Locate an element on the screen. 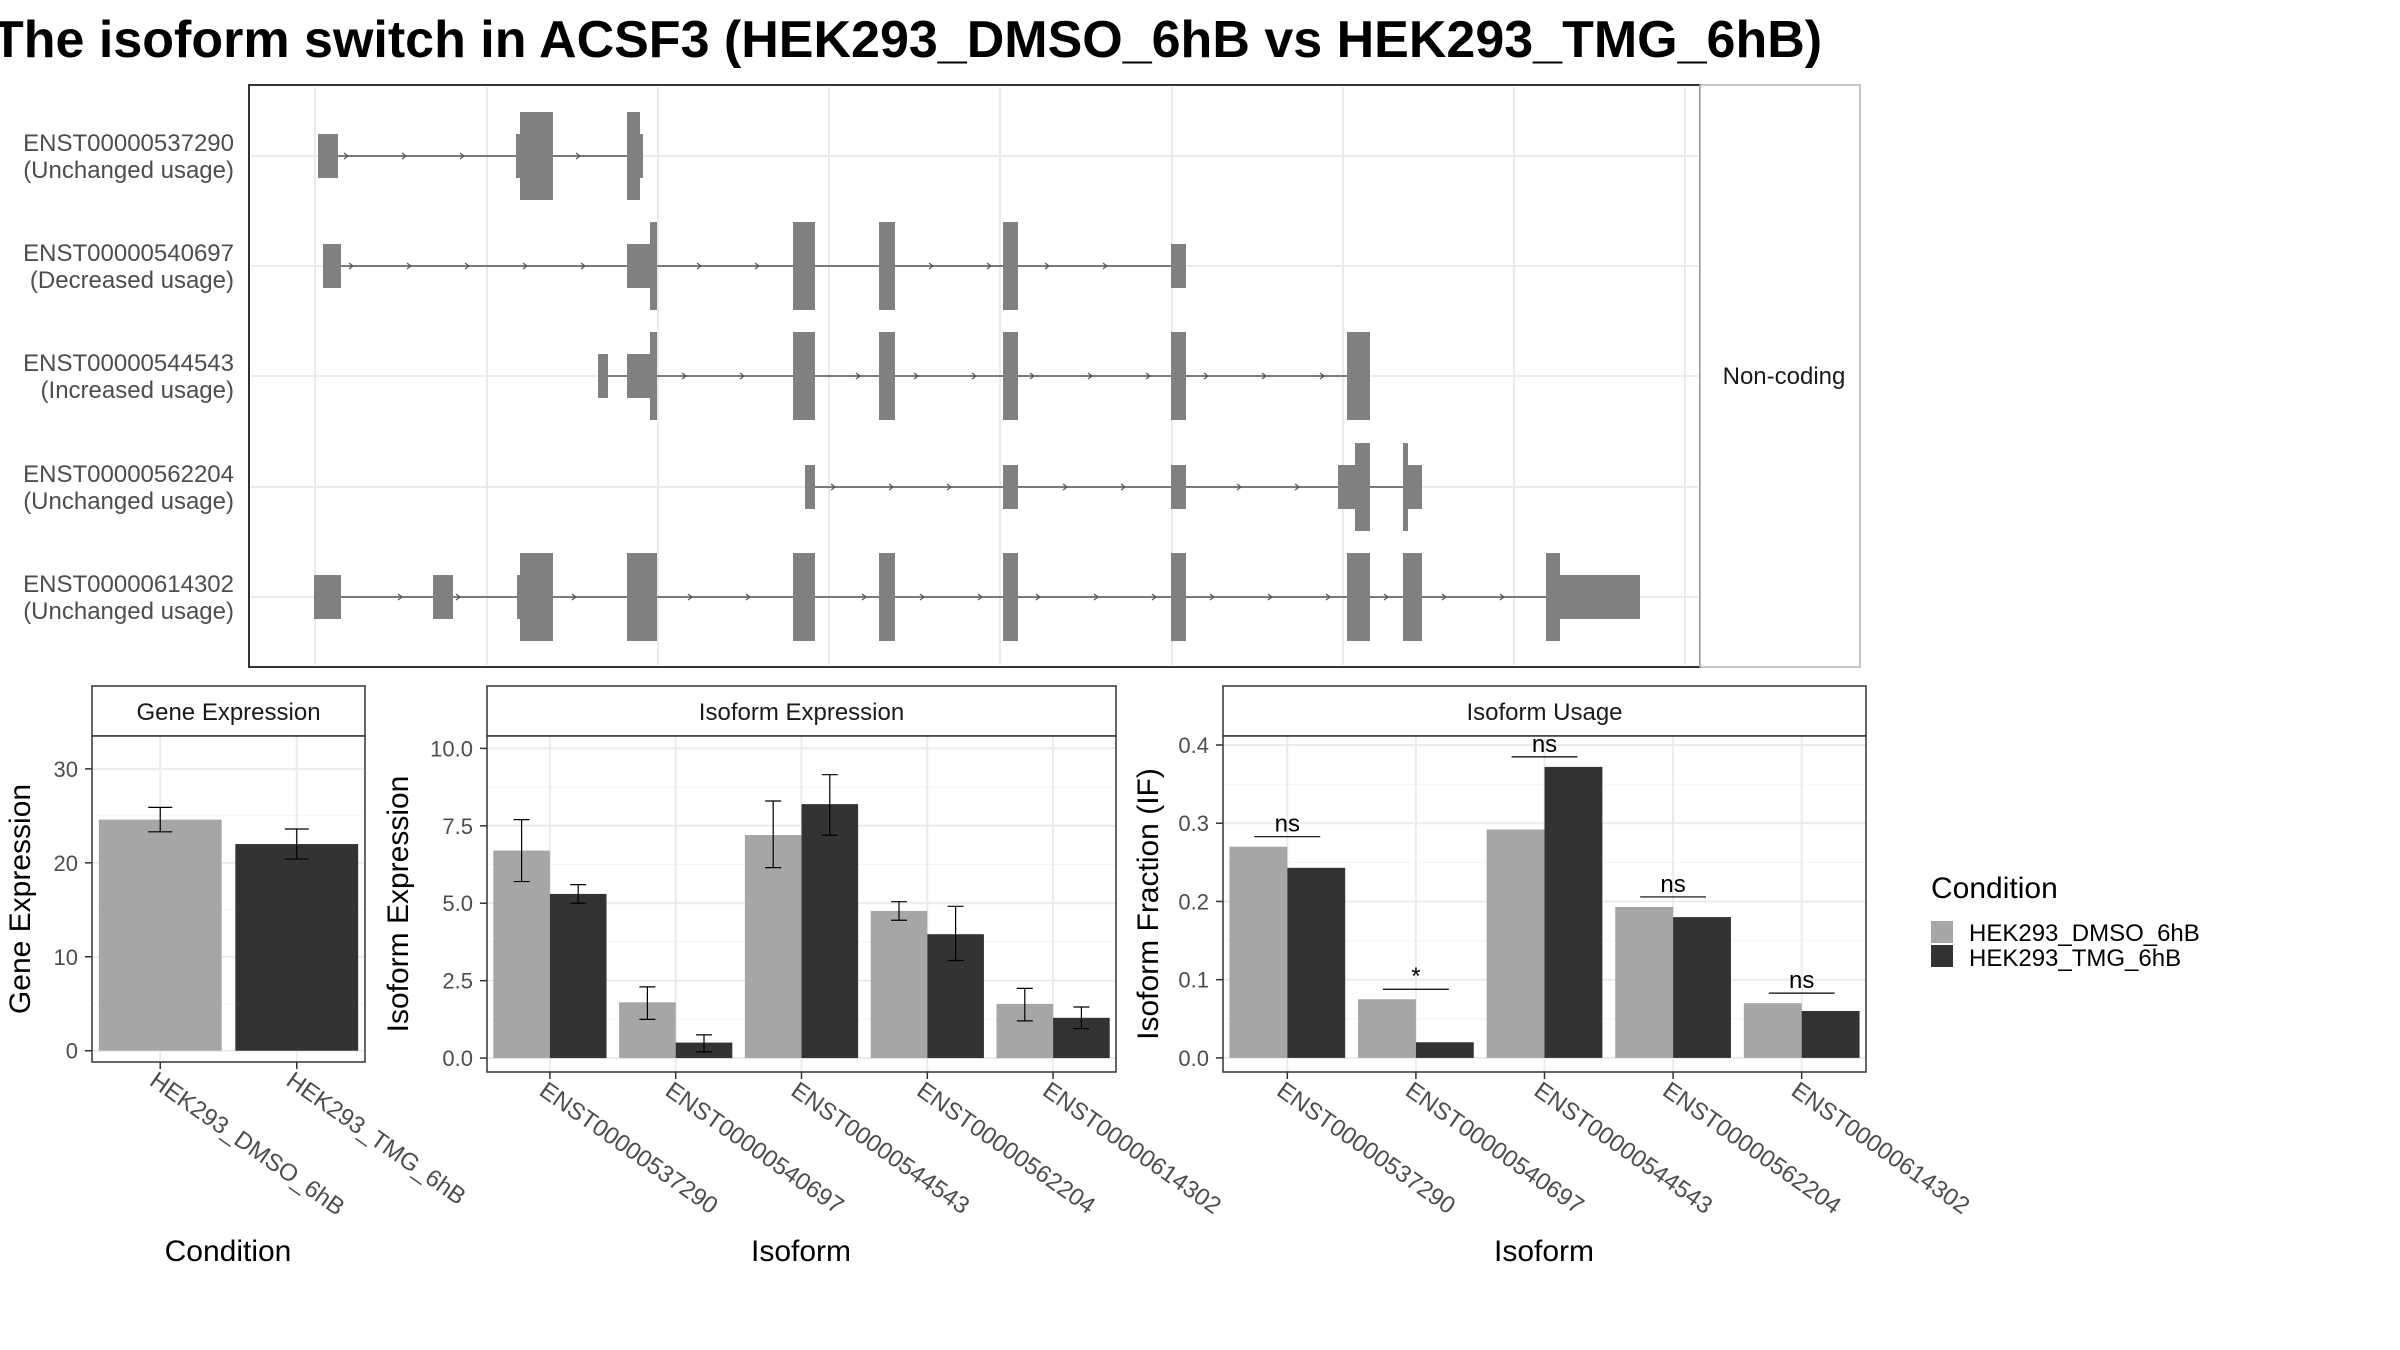 This screenshot has height=1350, width=2400. y-tick-label: 0.3 is located at coordinates (1193, 823).